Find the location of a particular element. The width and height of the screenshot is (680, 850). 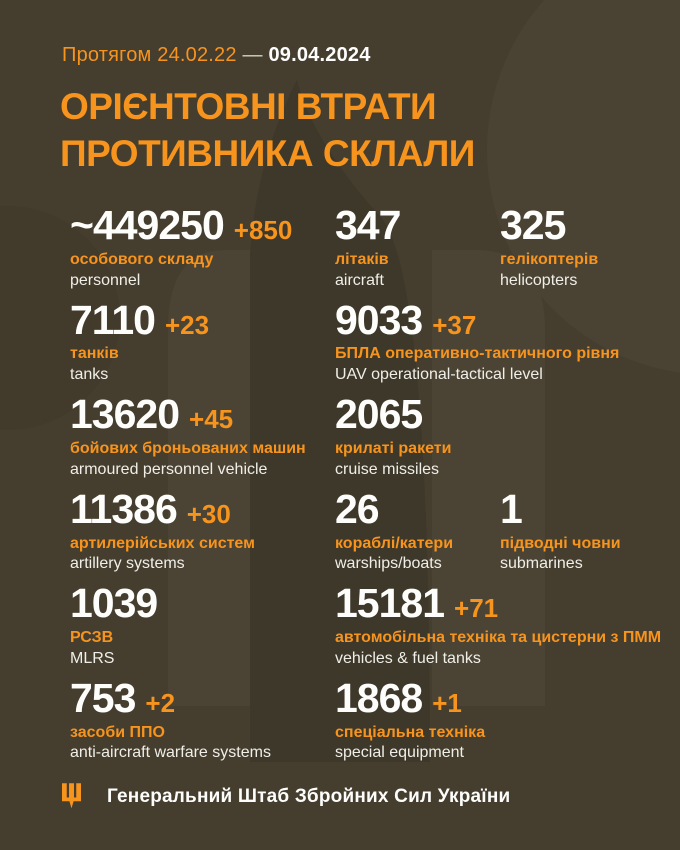

stat-cruise-missiles: 2065 крилаті ракети cruise missiles is located at coordinates (499, 436).